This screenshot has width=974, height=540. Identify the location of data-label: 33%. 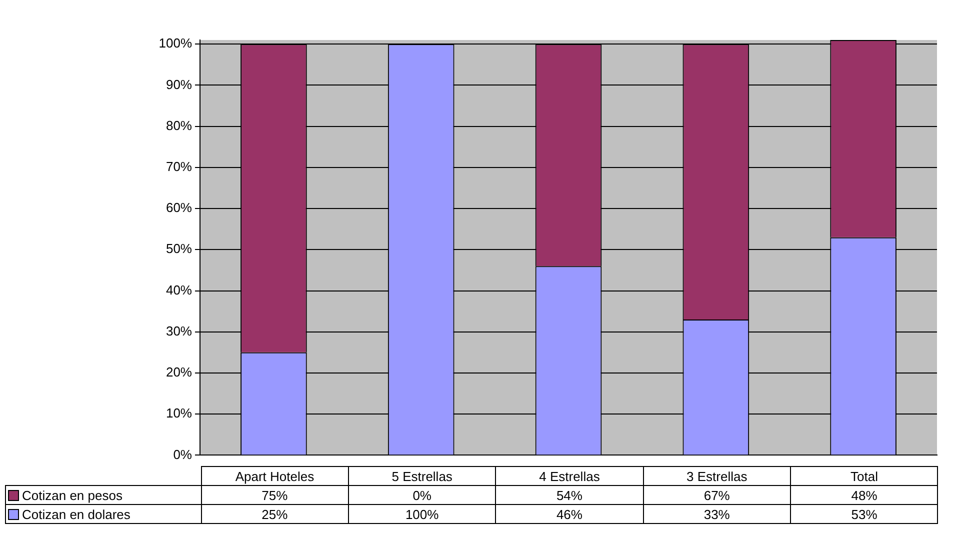
(717, 514).